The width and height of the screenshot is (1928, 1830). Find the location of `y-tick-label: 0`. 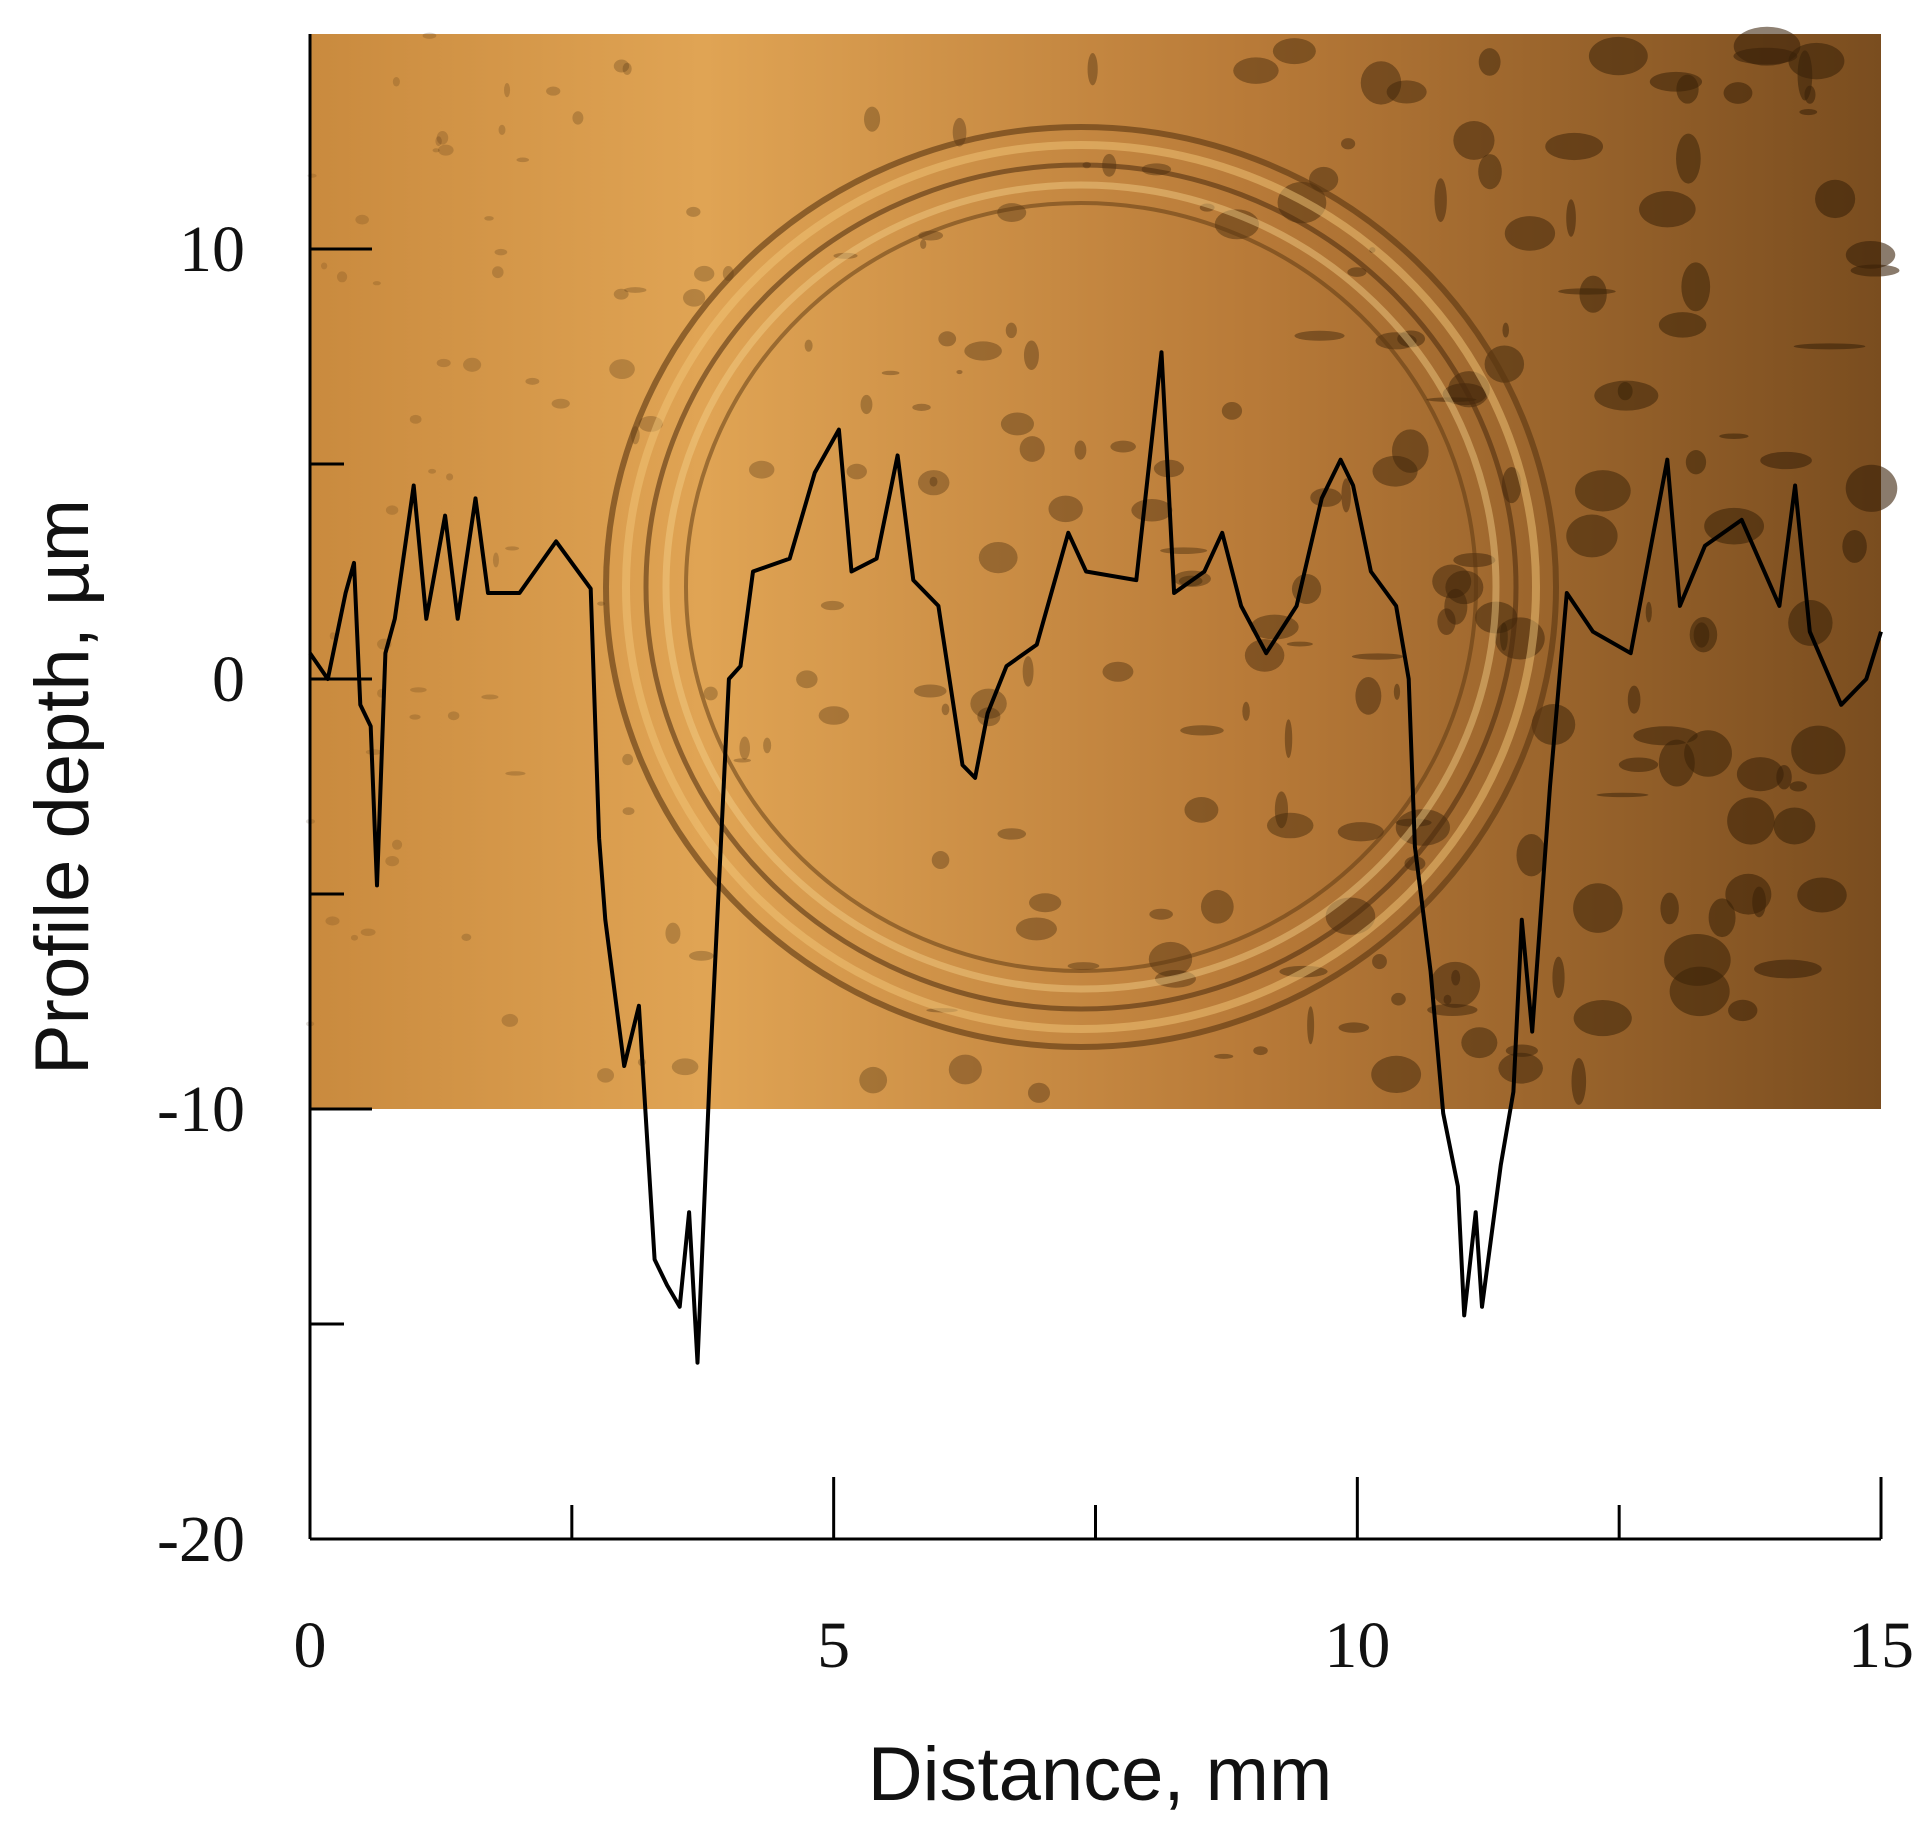

y-tick-label: 0 is located at coordinates (228, 679).